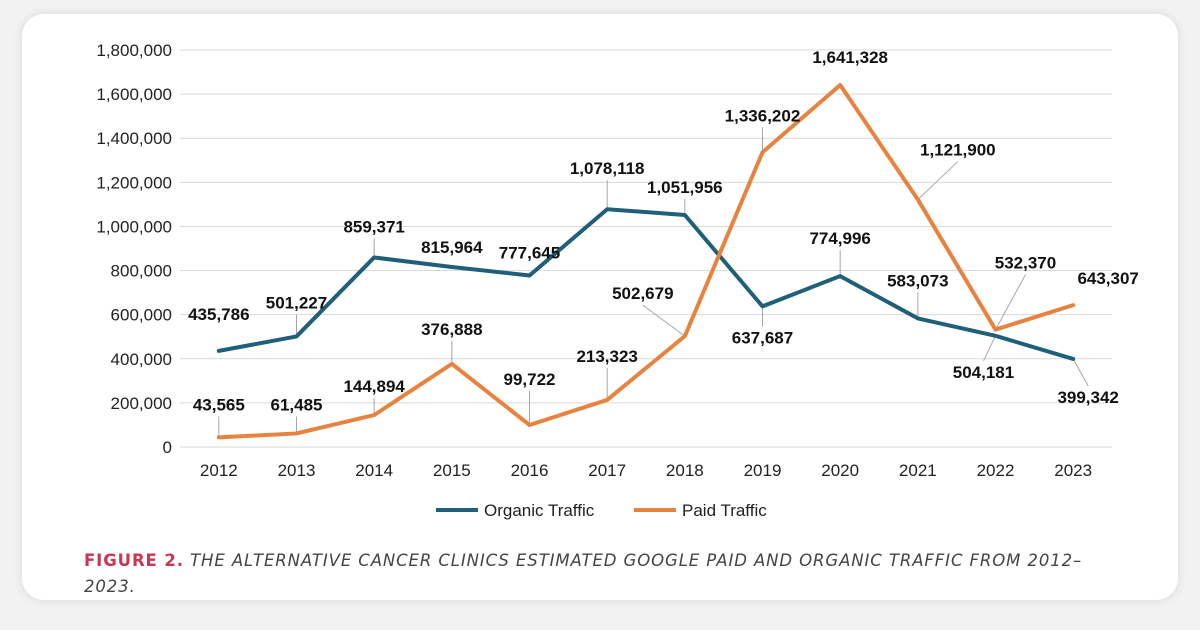  Describe the element at coordinates (374, 386) in the screenshot. I see `paid-data-label: 144,894` at that location.